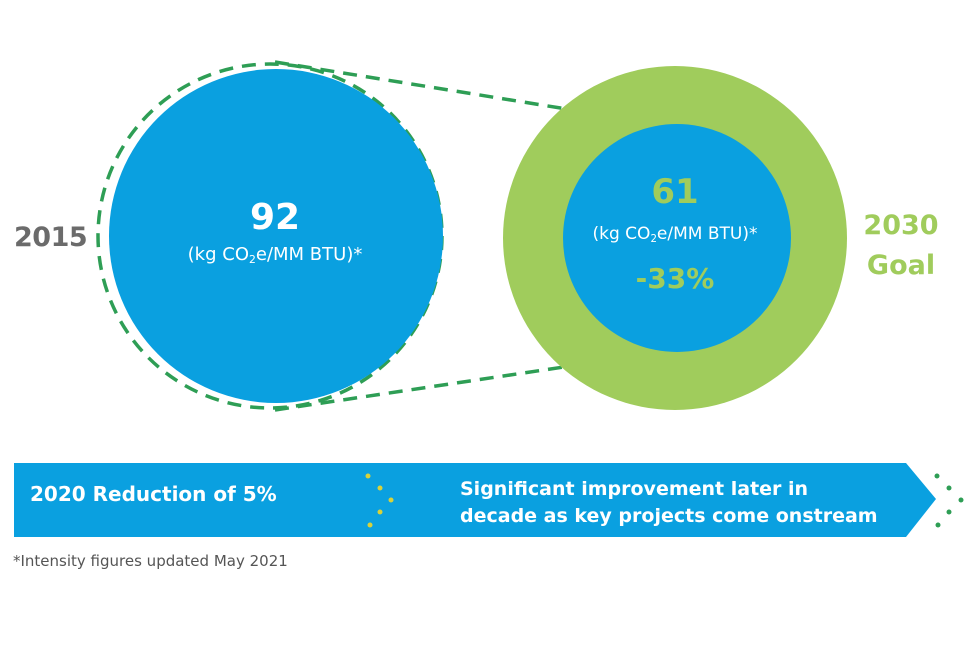  I want to click on timeline-arrow-banner, so click(475, 500).